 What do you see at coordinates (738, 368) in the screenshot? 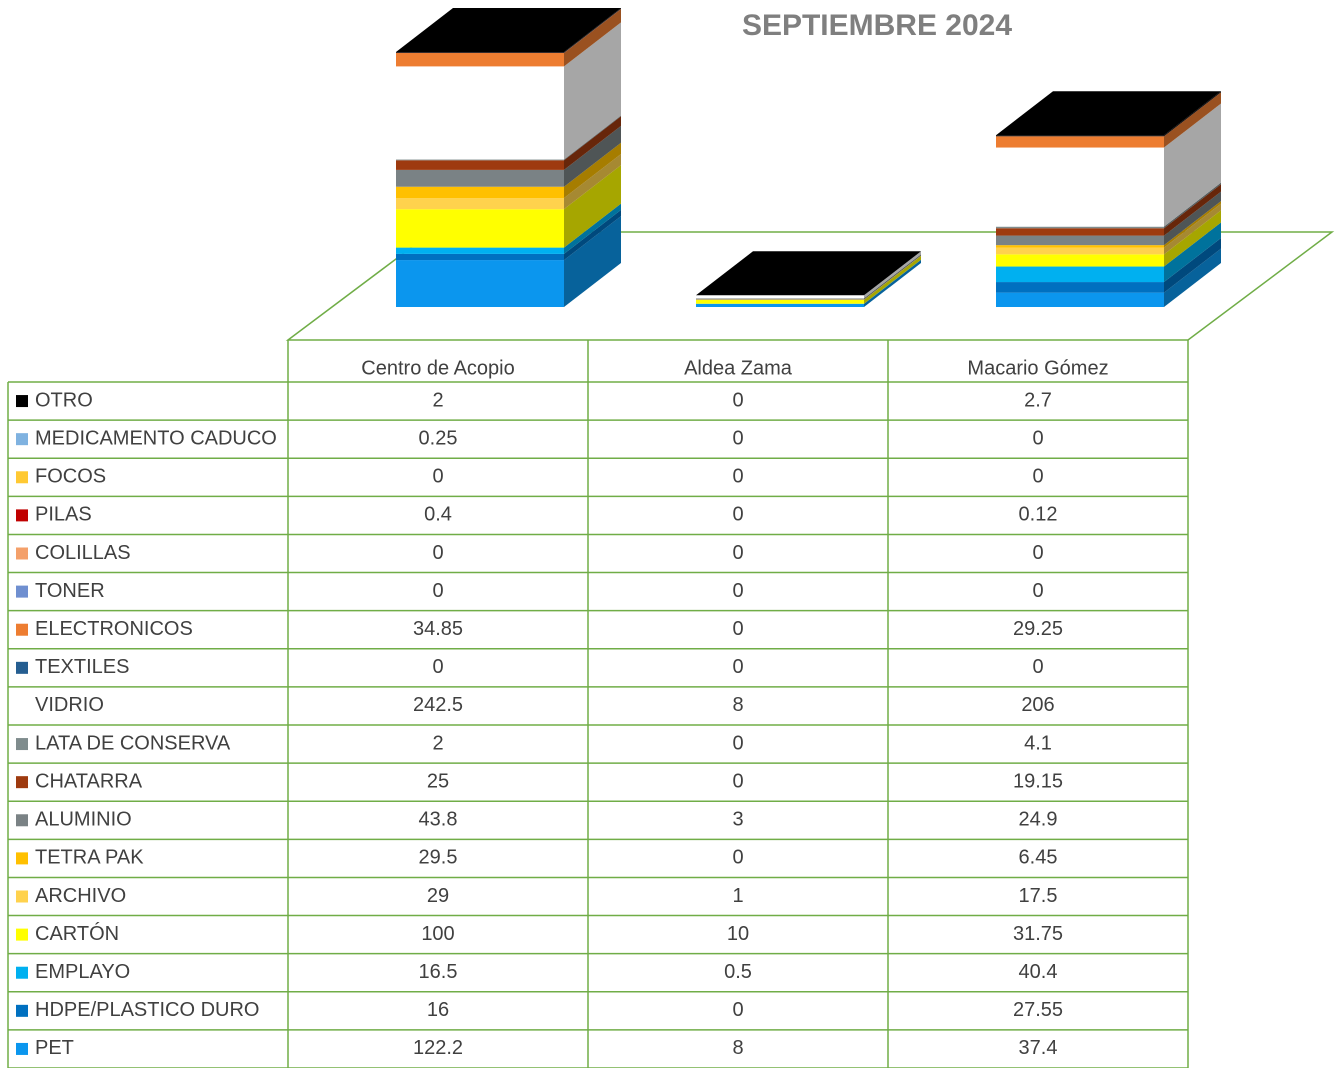
I see `column-header: Aldea Zama` at bounding box center [738, 368].